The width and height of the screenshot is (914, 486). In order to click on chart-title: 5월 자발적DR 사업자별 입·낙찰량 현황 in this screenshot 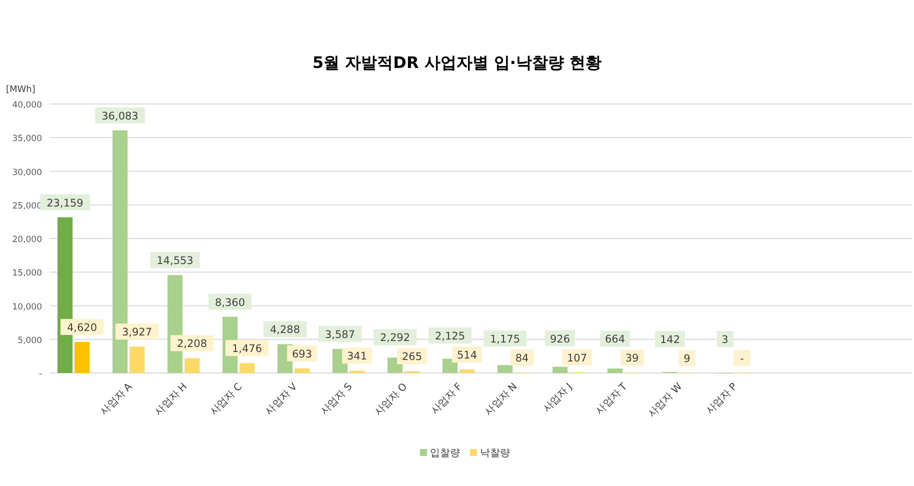, I will do `click(457, 62)`.